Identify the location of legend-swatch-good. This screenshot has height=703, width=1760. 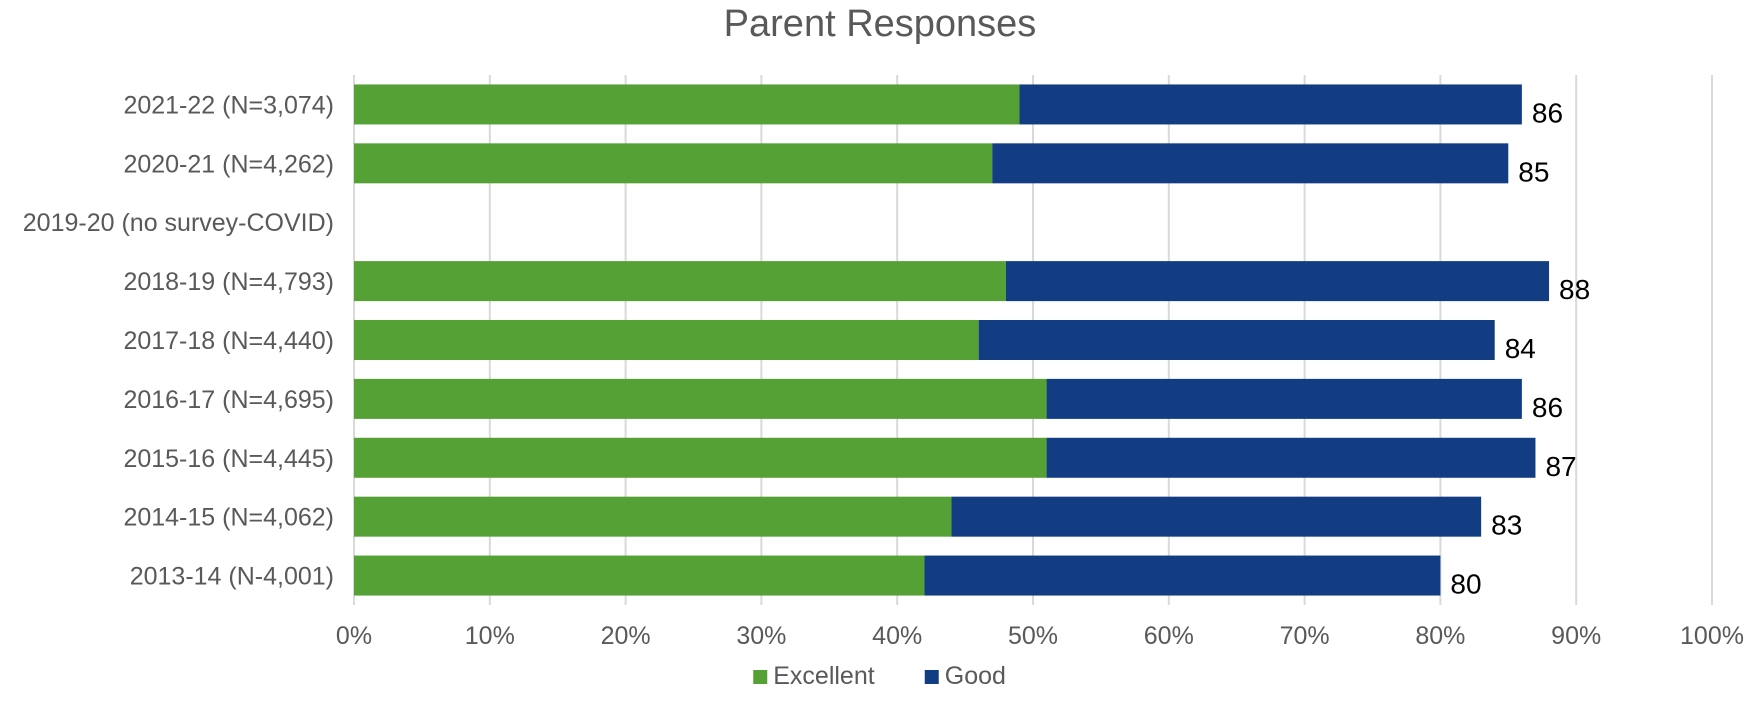
(931, 677).